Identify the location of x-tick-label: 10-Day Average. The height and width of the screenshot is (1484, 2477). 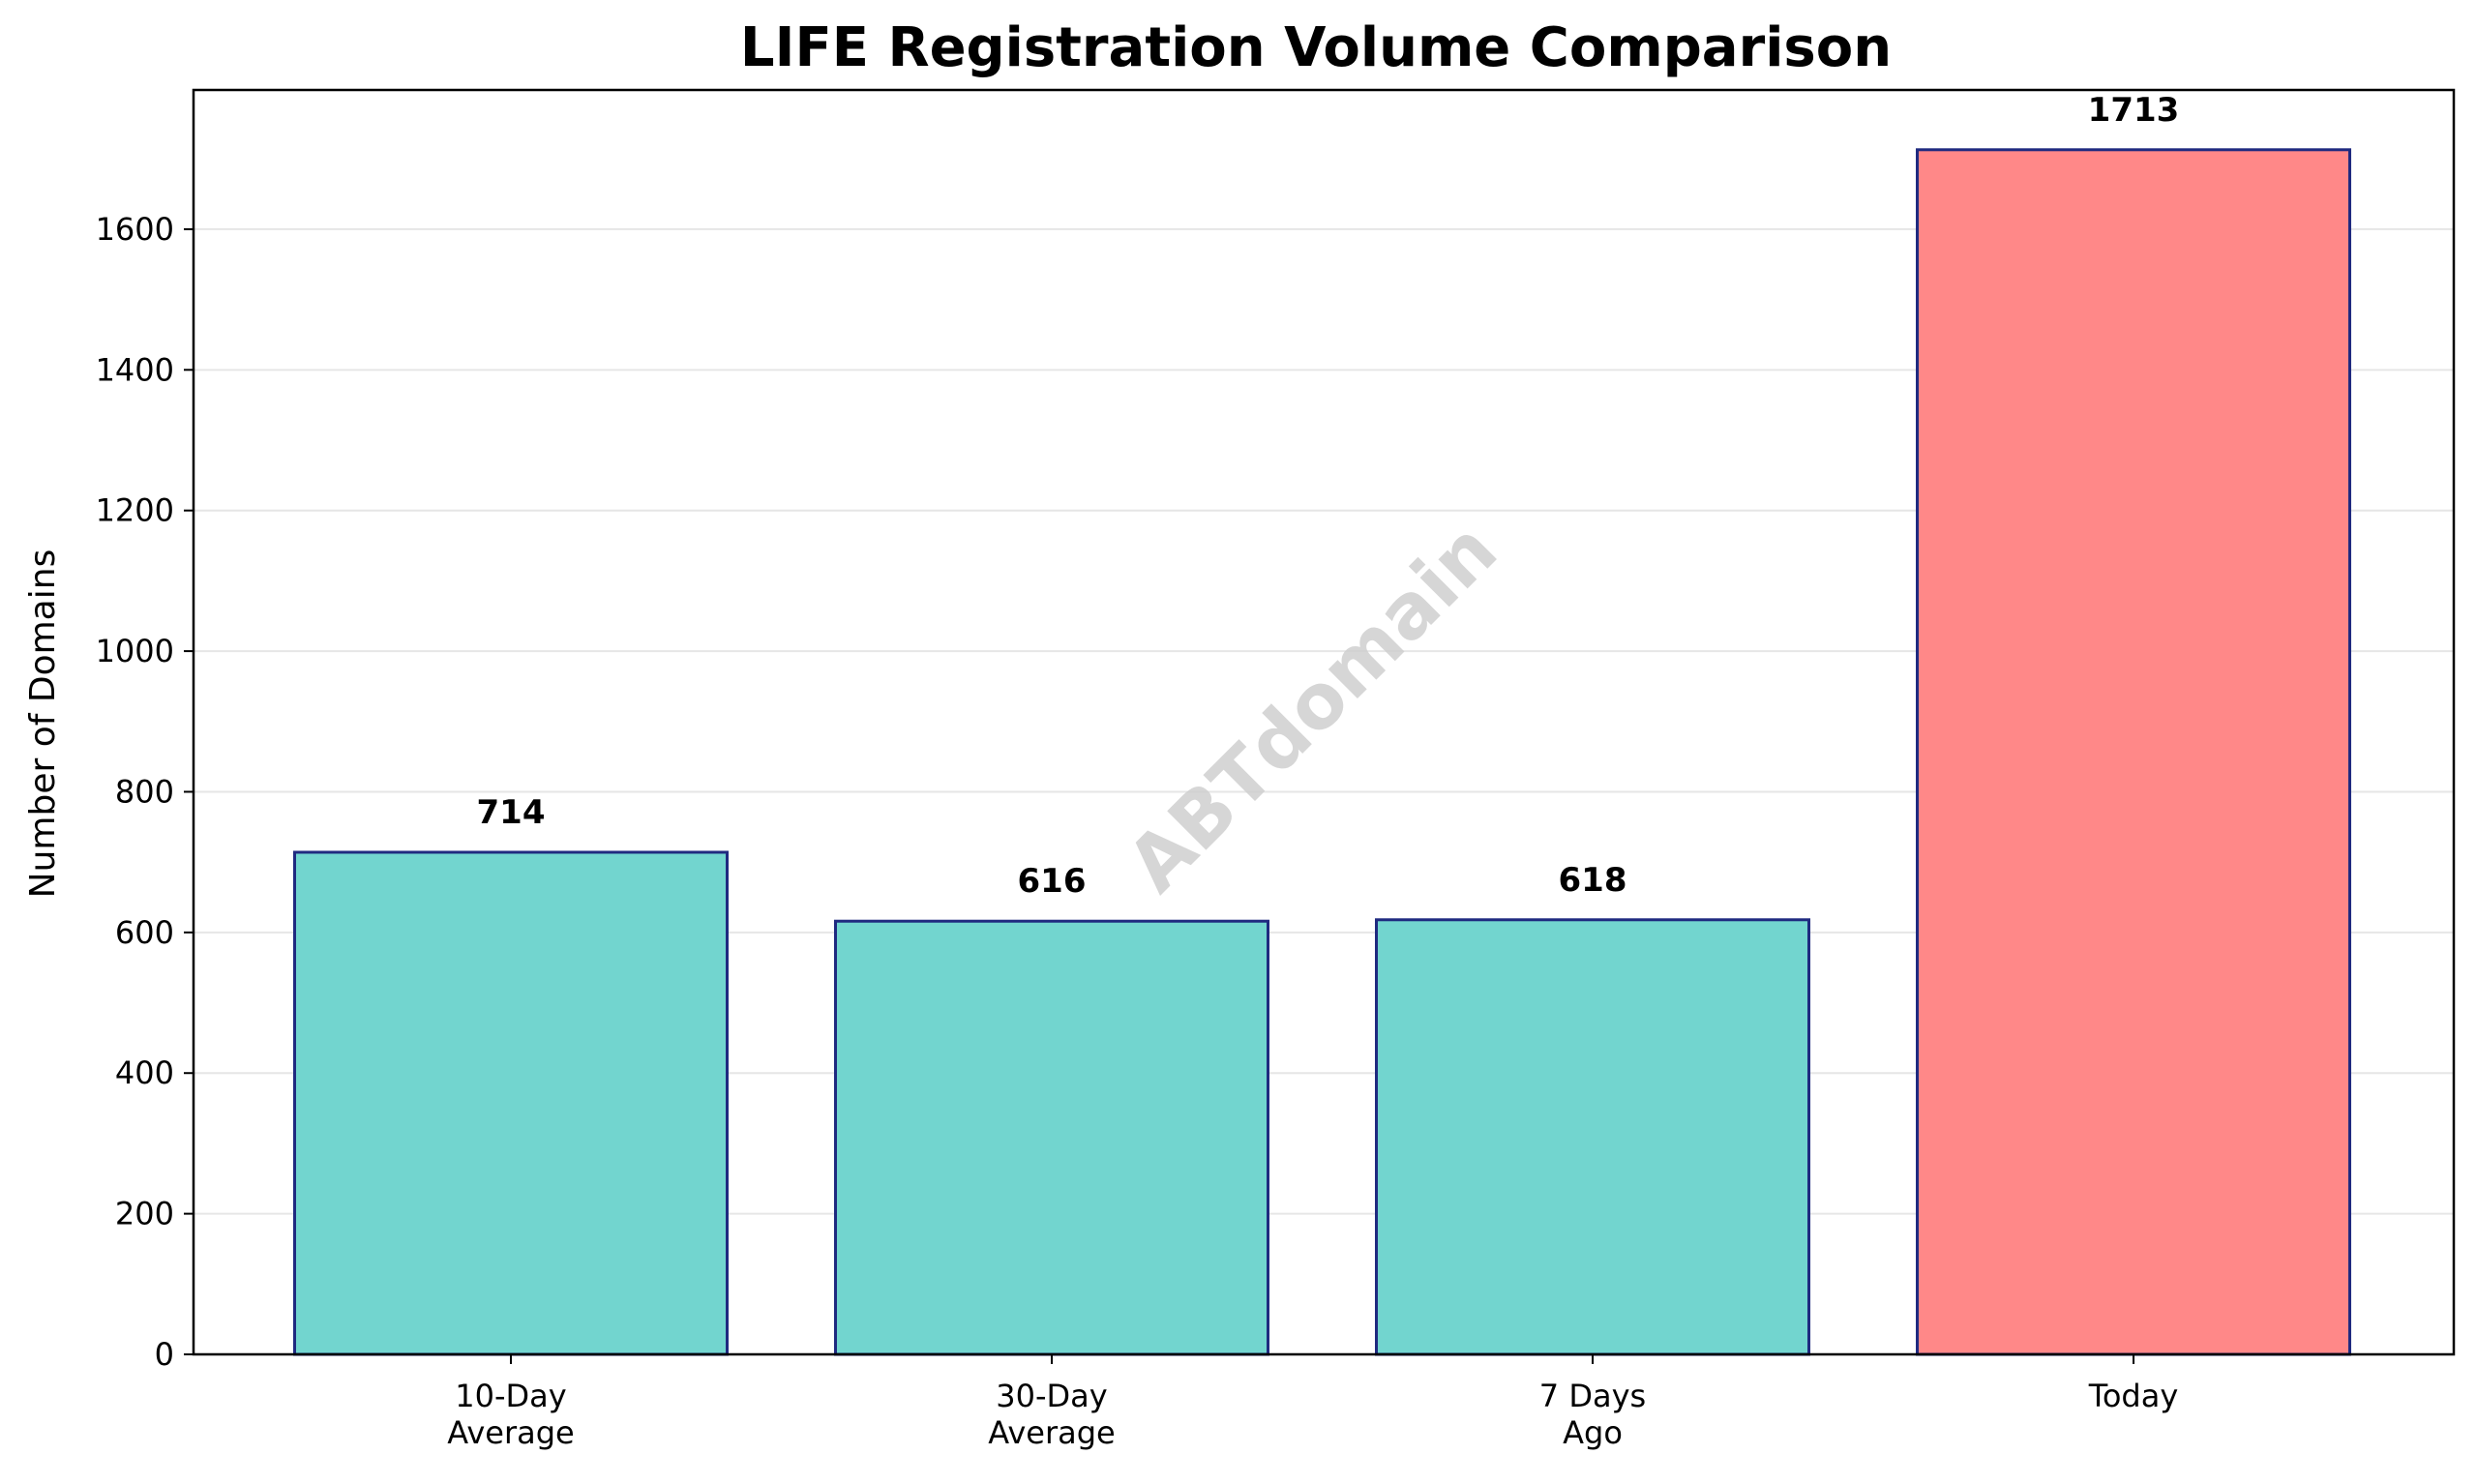
(511, 1414).